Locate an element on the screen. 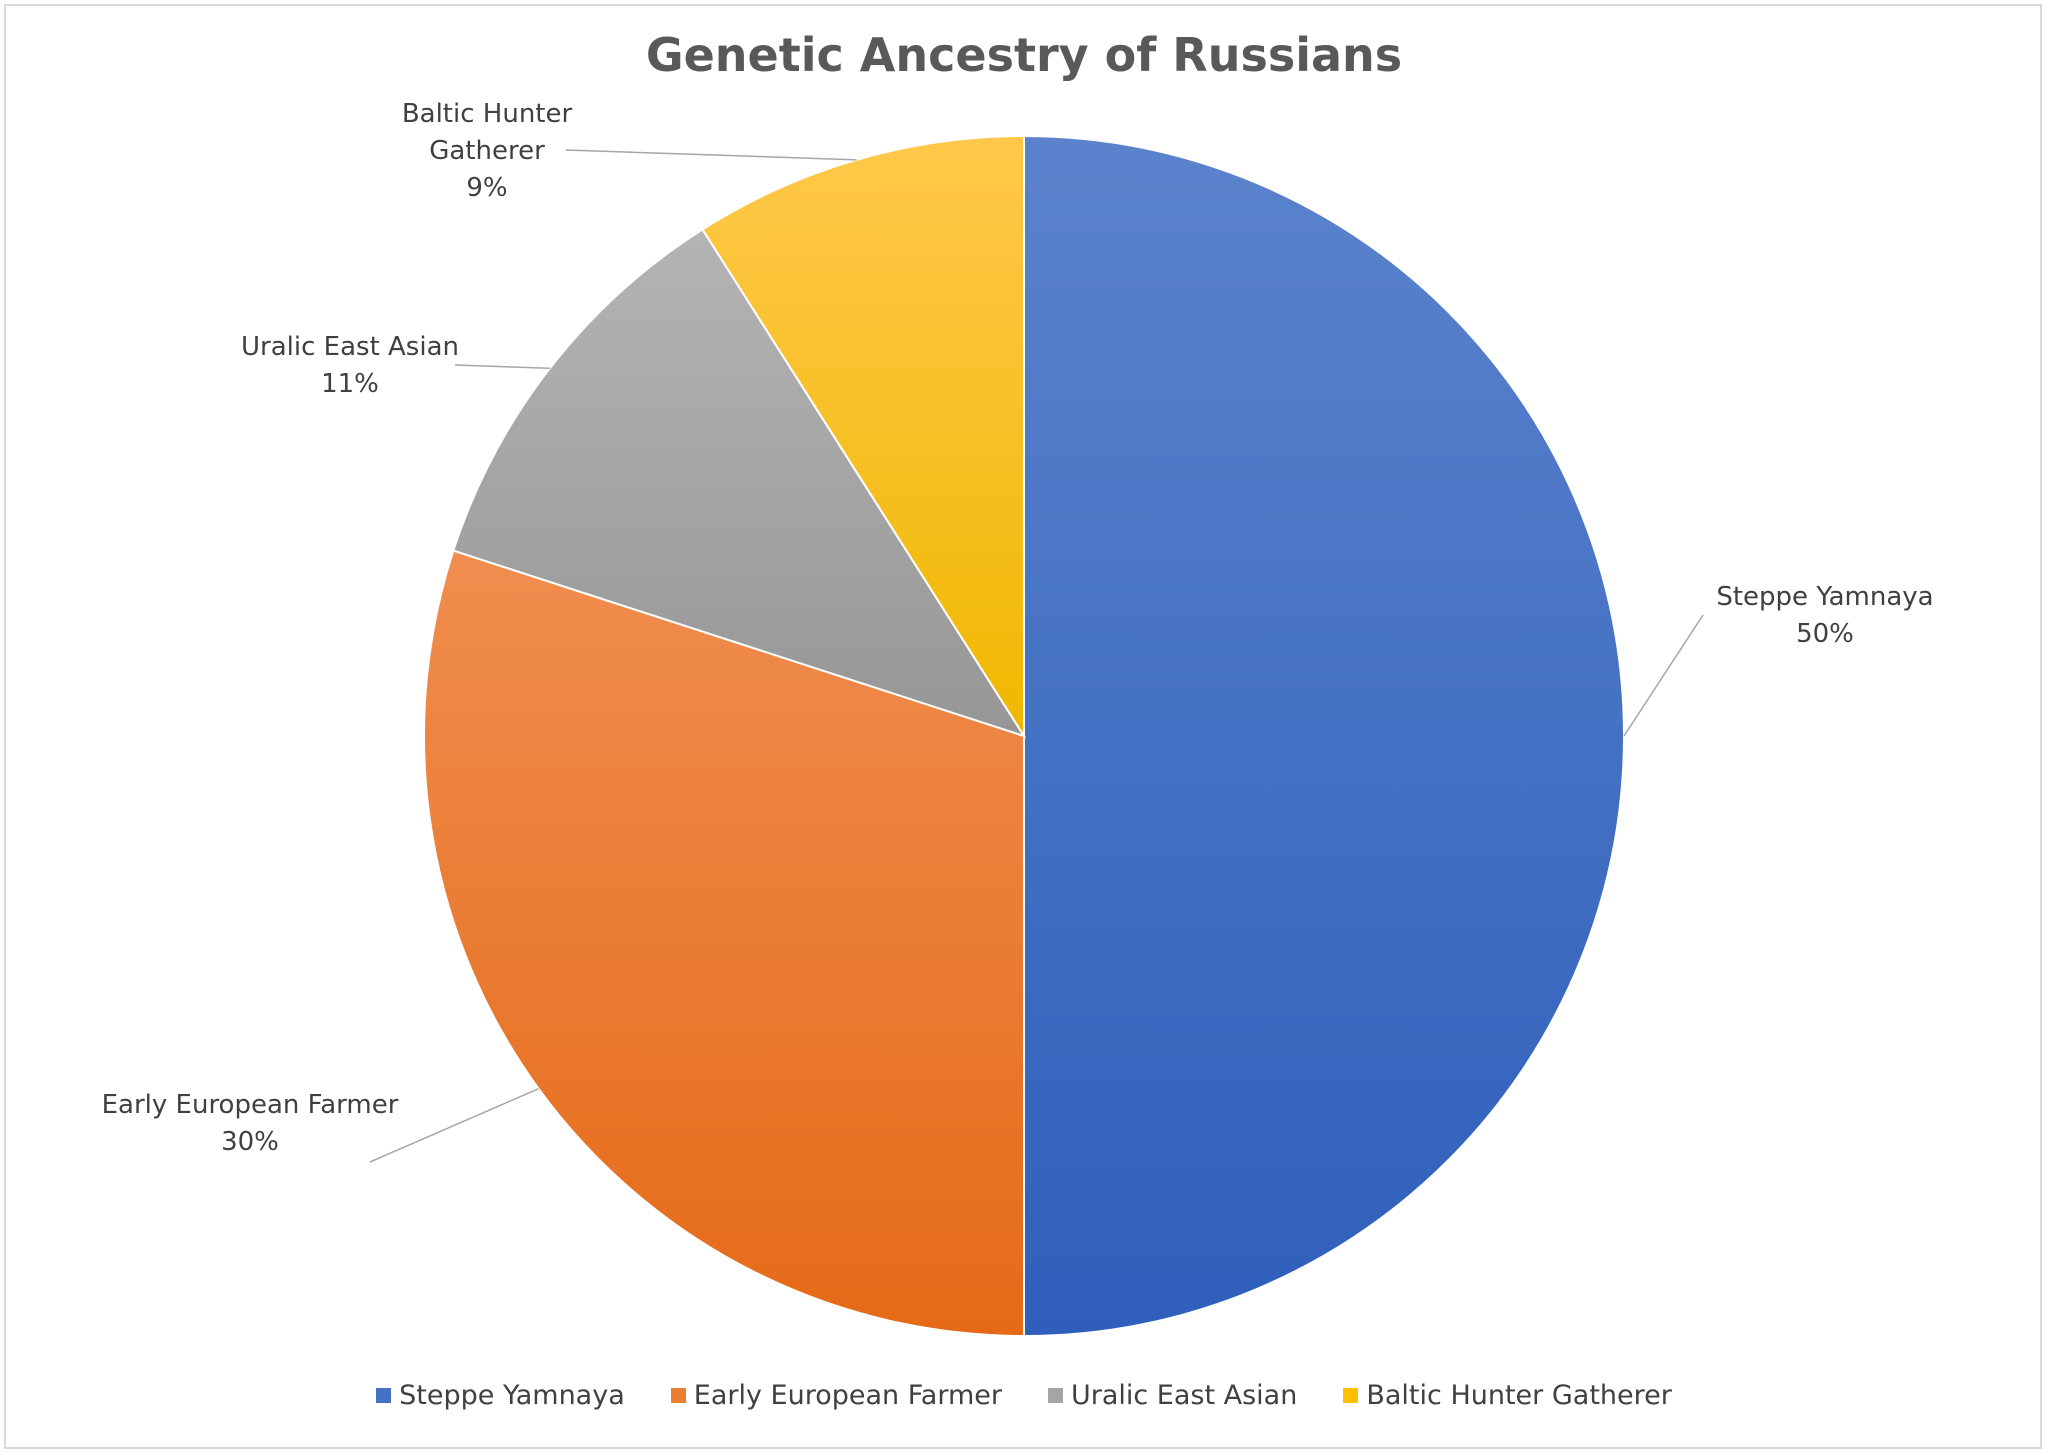 The height and width of the screenshot is (1455, 2048). legend-item: Uralic East Asian is located at coordinates (1172, 1395).